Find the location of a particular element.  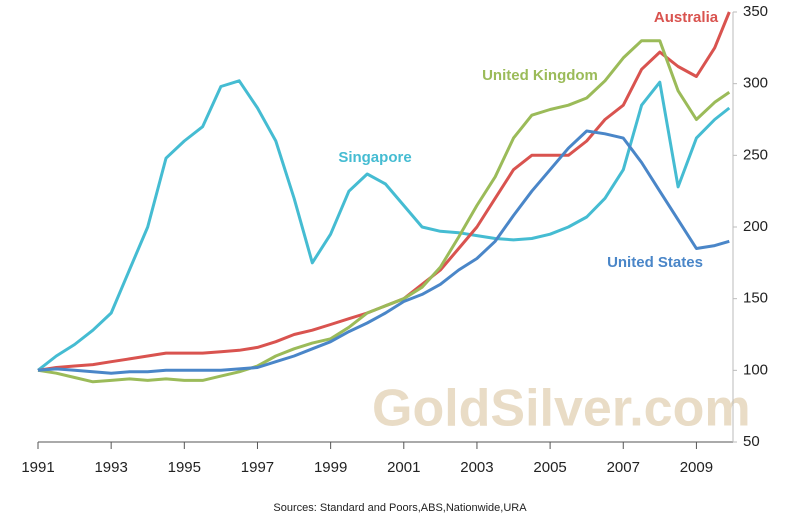

x-tick-label: 2009 is located at coordinates (696, 467).